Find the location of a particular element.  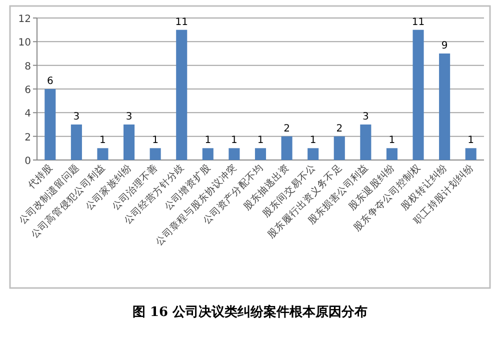

y-tick-label: 2 is located at coordinates (27, 138).